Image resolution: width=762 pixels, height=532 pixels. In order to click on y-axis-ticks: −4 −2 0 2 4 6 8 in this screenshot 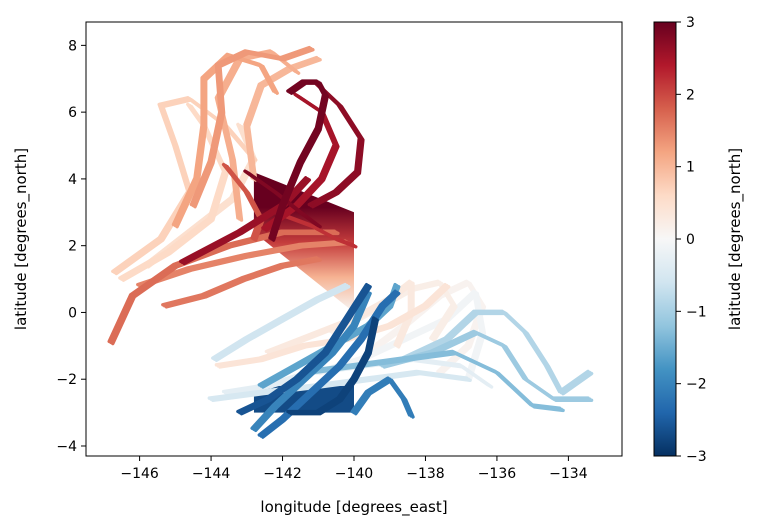, I will do `click(71, 246)`.